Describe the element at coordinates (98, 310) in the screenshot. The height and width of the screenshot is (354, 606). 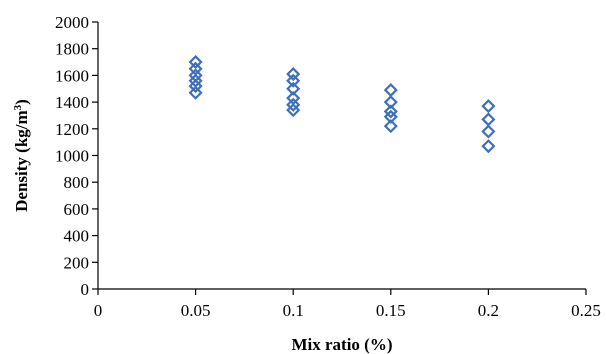
I see `x-tick-label: 0` at that location.